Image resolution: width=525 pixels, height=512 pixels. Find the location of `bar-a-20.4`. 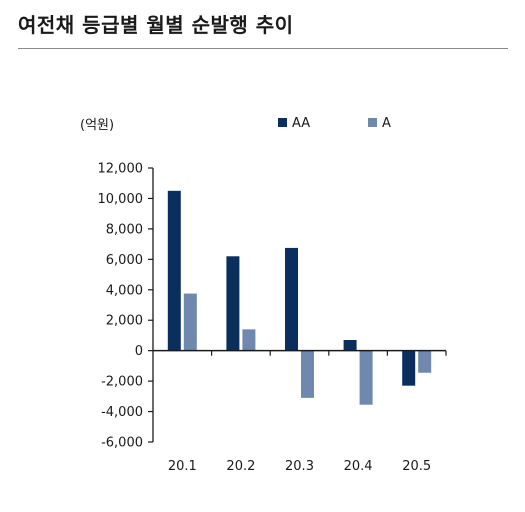

bar-a-20.4 is located at coordinates (366, 377).